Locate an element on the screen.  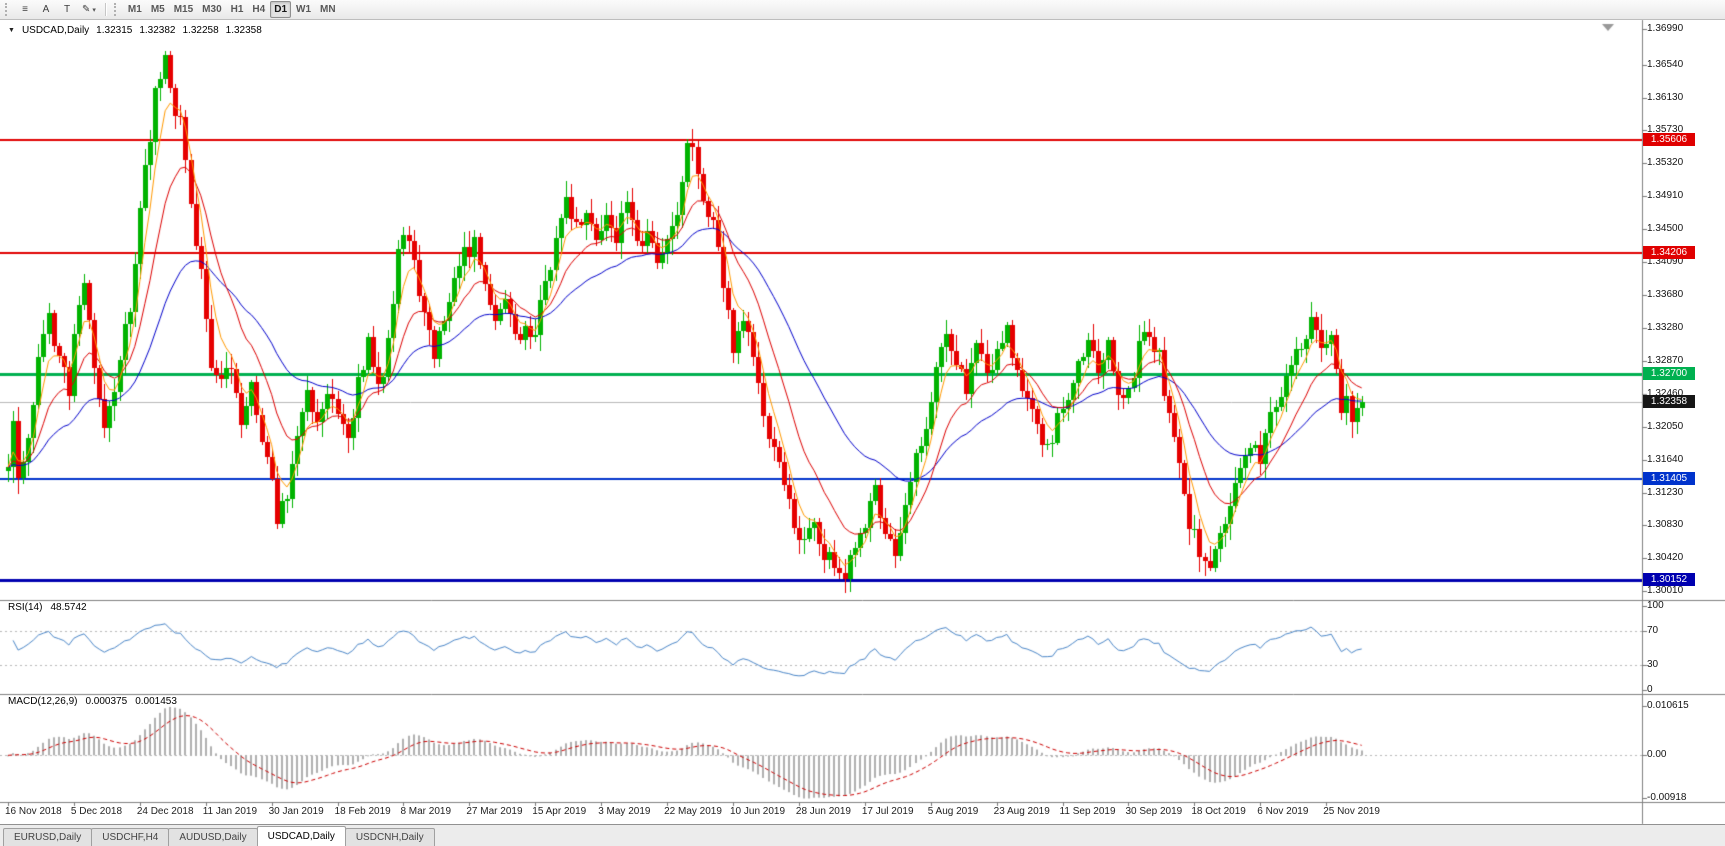
date-tick-label: 18 Feb 2019 is located at coordinates (362, 811).